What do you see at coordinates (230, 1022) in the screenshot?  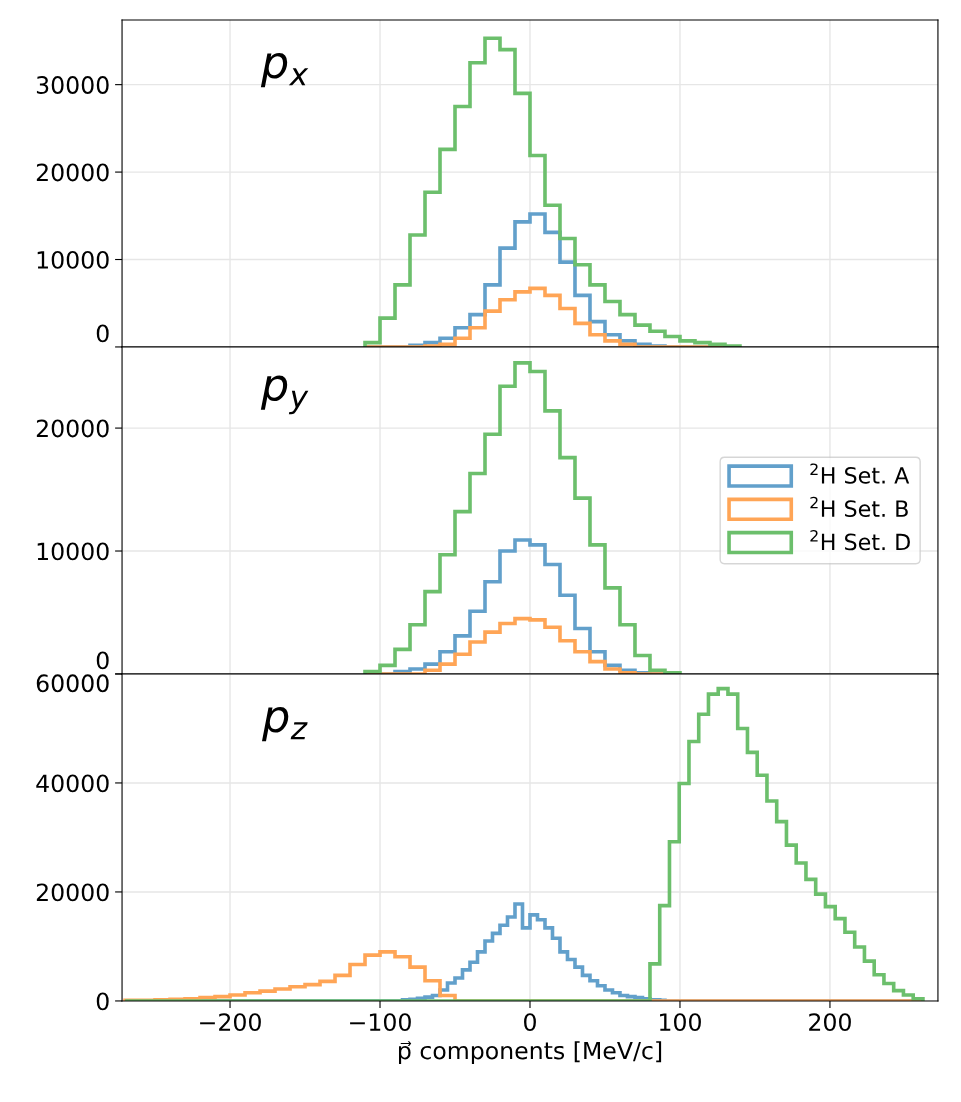 I see `x-tick-label: −200` at bounding box center [230, 1022].